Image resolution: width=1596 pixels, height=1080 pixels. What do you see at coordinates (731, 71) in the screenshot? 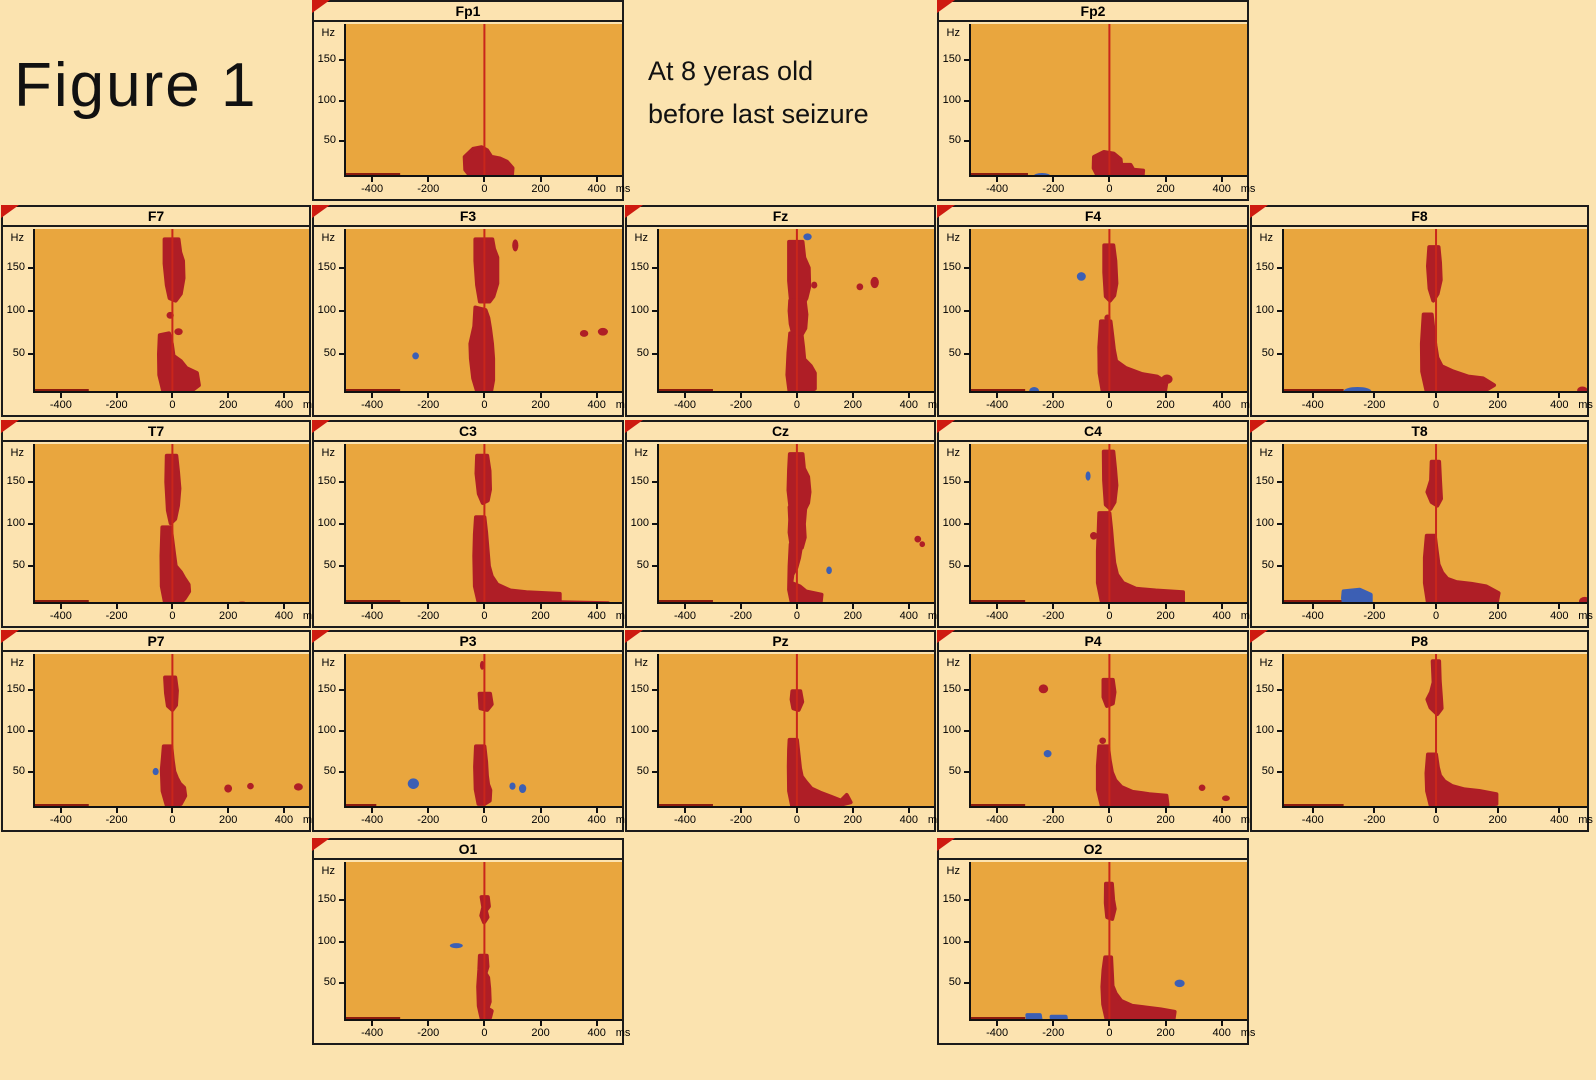
I see `annotation-line-1: At 8 yeras old` at bounding box center [731, 71].